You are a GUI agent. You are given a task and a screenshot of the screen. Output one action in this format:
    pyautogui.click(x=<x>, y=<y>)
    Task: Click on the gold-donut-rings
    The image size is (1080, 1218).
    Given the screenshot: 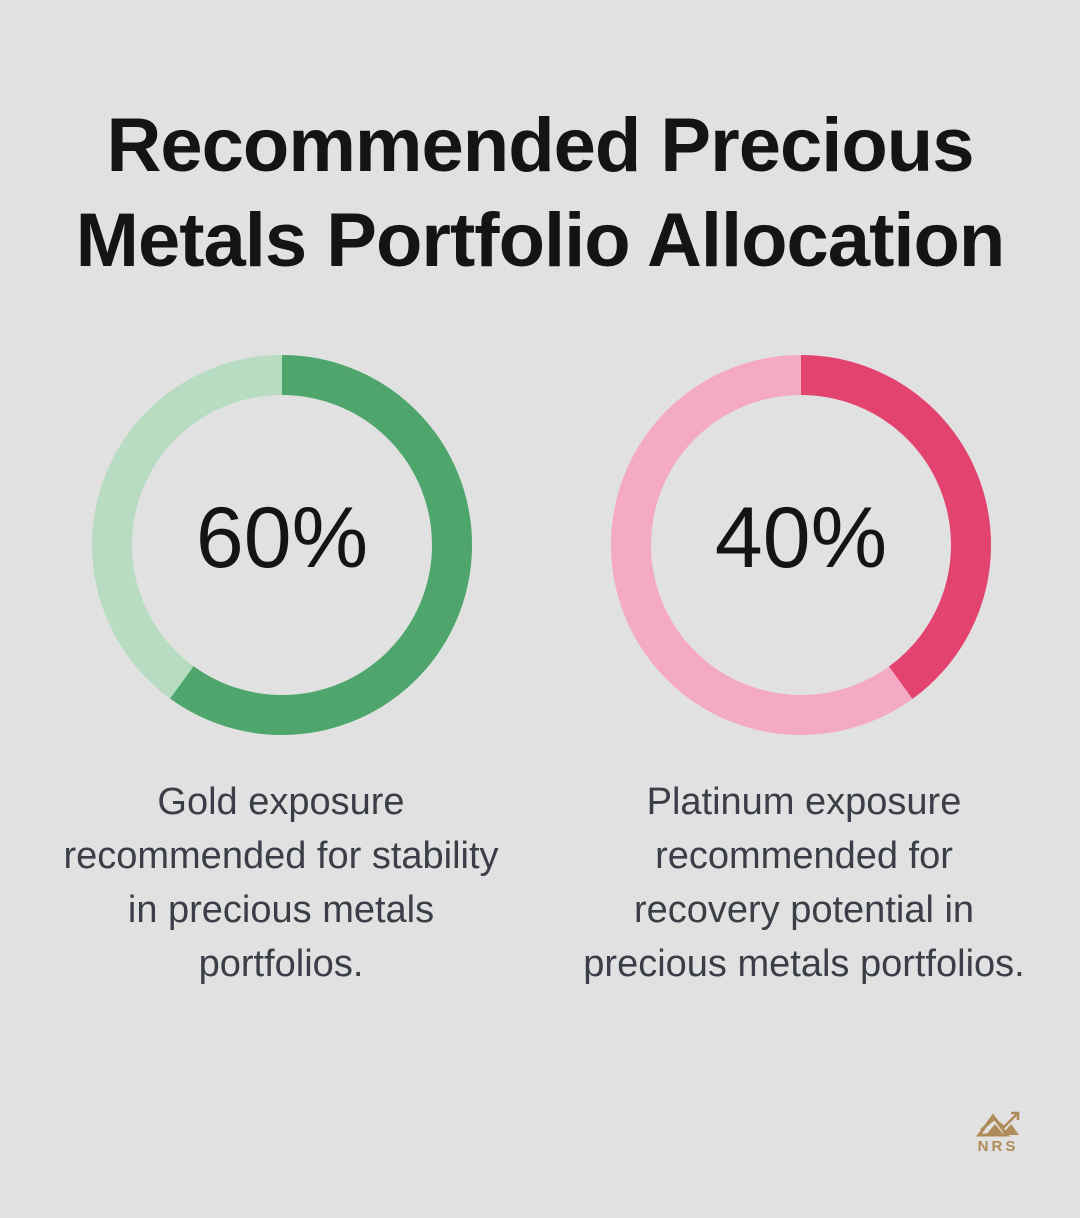 What is the action you would take?
    pyautogui.click(x=282, y=545)
    